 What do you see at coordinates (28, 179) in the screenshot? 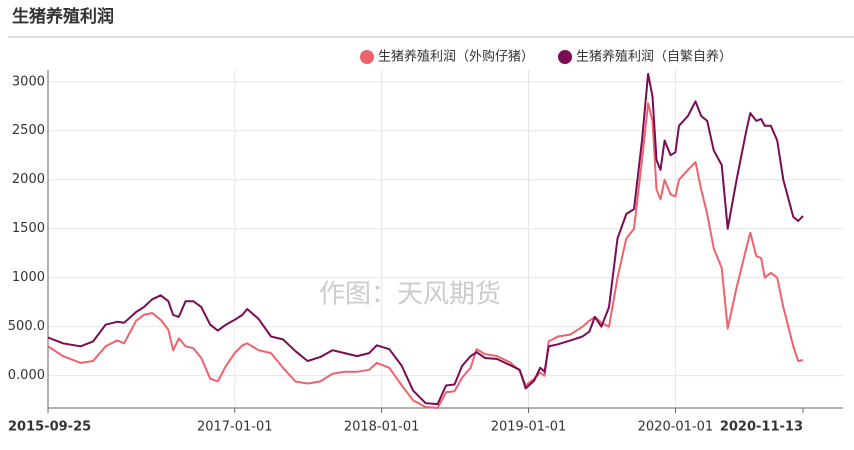
I see `y-tick-label: 2000` at bounding box center [28, 179].